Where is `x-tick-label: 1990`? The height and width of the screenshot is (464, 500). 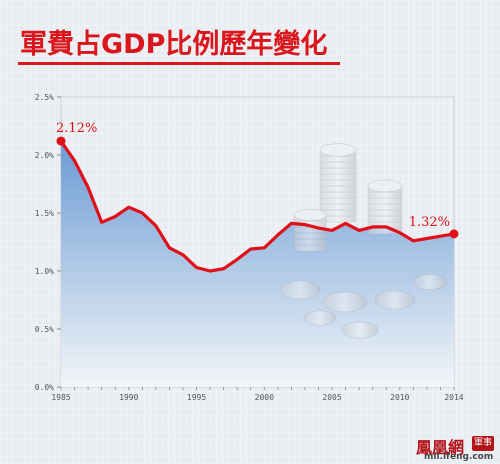 x-tick-label: 1990 is located at coordinates (128, 397).